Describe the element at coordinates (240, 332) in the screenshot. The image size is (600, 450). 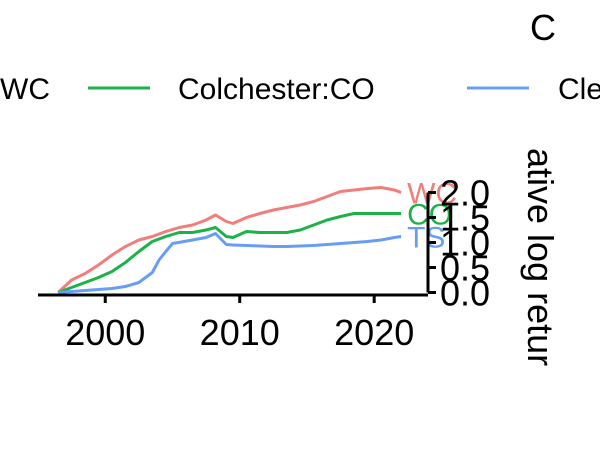
I see `x-tick-label-1: 2010` at that location.